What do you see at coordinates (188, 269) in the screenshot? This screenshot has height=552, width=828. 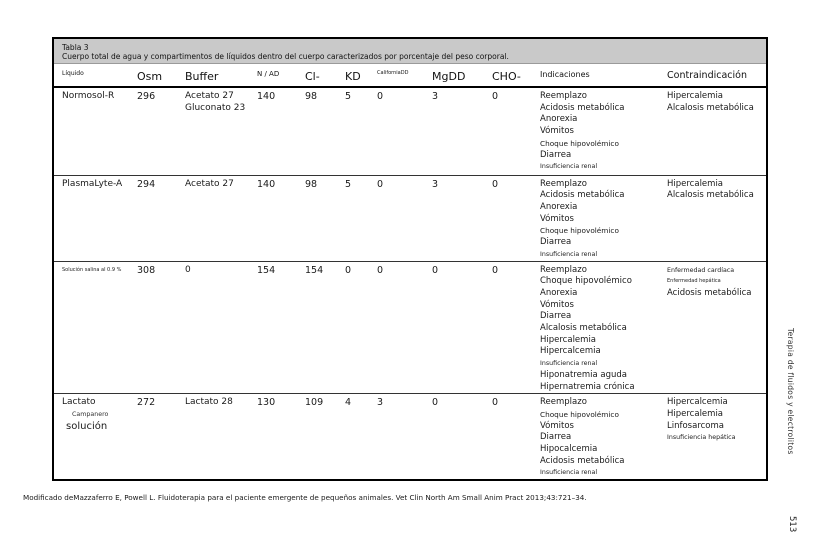 I see `cell-line: 0` at bounding box center [188, 269].